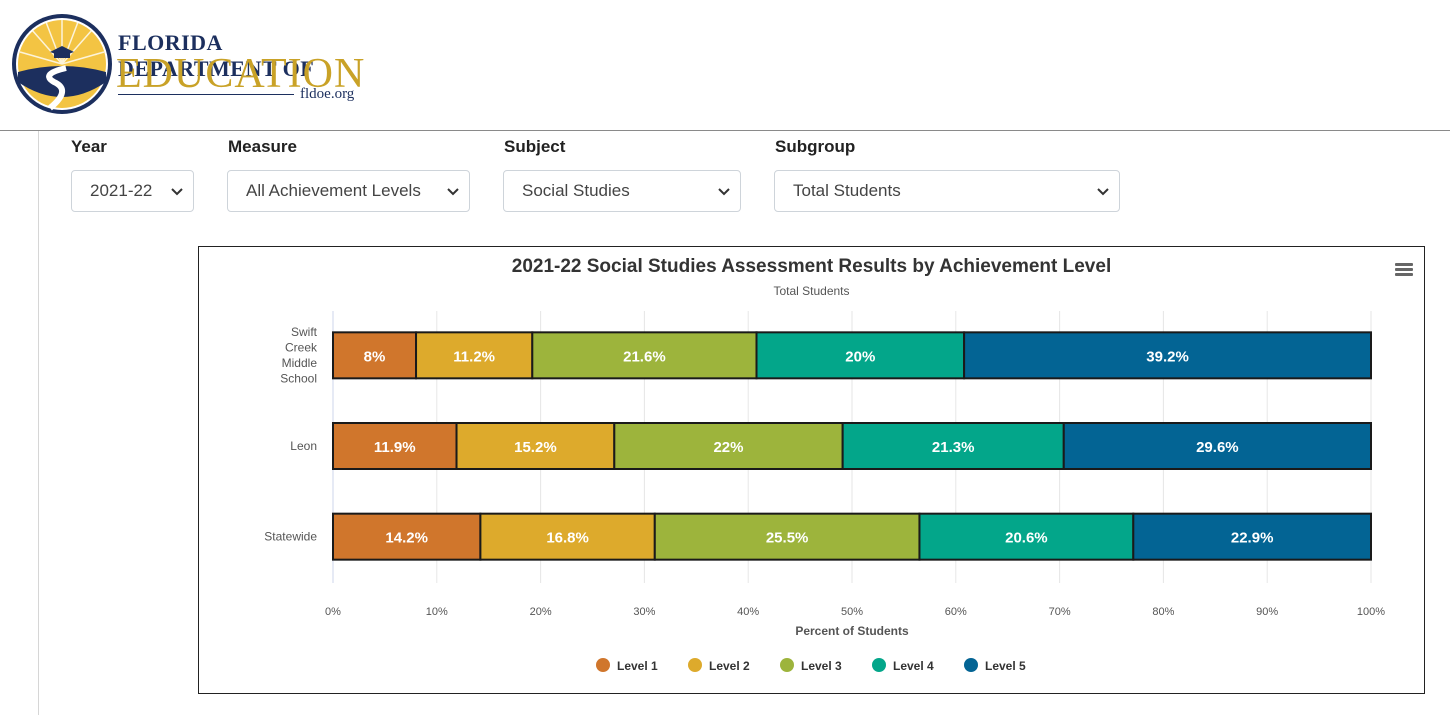 Image resolution: width=1450 pixels, height=715 pixels. Describe the element at coordinates (1404, 270) in the screenshot. I see `chart-menu-icon` at that location.